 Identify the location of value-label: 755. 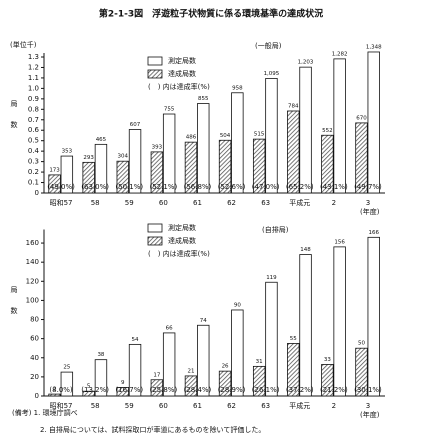
(169, 110).